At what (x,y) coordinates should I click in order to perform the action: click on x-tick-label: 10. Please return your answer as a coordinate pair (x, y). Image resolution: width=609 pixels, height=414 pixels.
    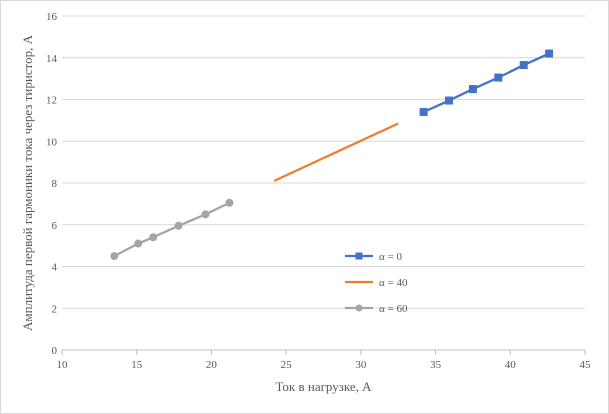
    Looking at the image, I should click on (63, 365).